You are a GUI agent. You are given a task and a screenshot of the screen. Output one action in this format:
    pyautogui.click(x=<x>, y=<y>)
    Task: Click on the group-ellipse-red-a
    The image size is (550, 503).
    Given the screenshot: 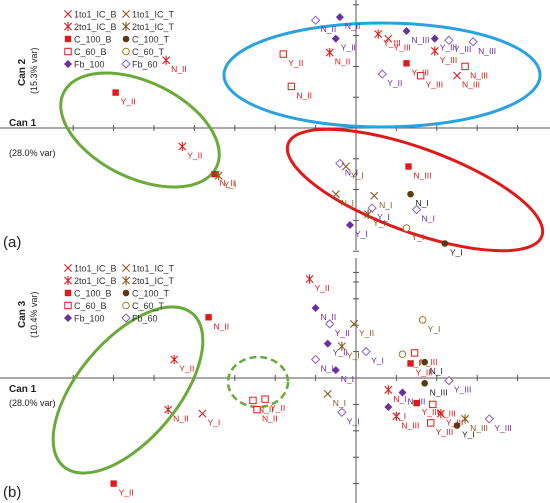 What is the action you would take?
    pyautogui.click(x=415, y=190)
    